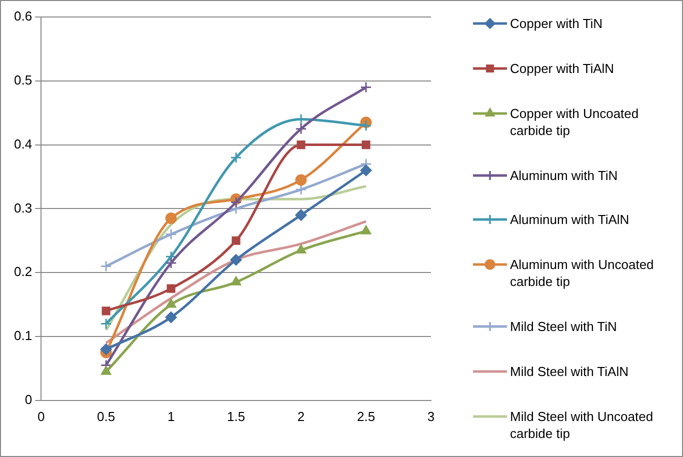  Describe the element at coordinates (575, 121) in the screenshot. I see `legend-label: Copper with Uncoated carbide tip` at that location.